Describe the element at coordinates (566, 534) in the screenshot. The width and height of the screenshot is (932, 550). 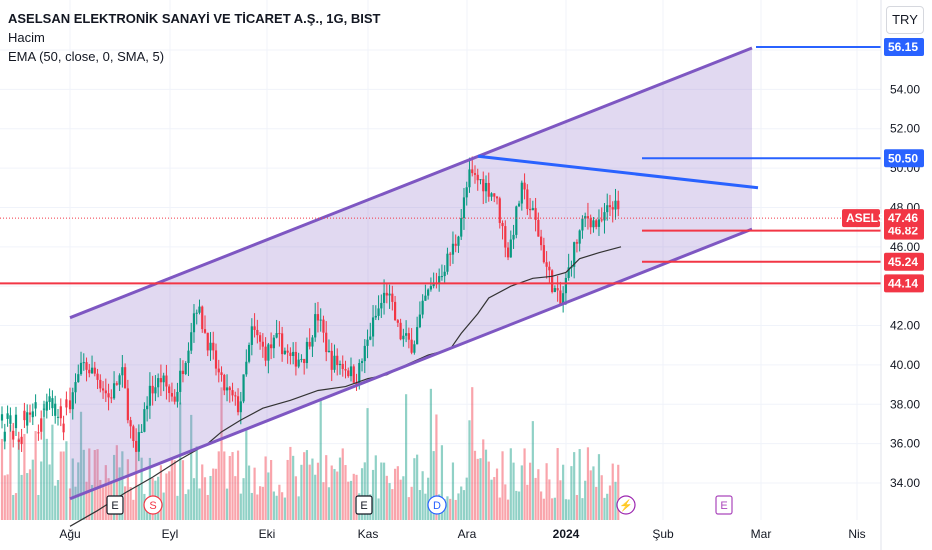
I see `time-tick-label: 2024` at that location.